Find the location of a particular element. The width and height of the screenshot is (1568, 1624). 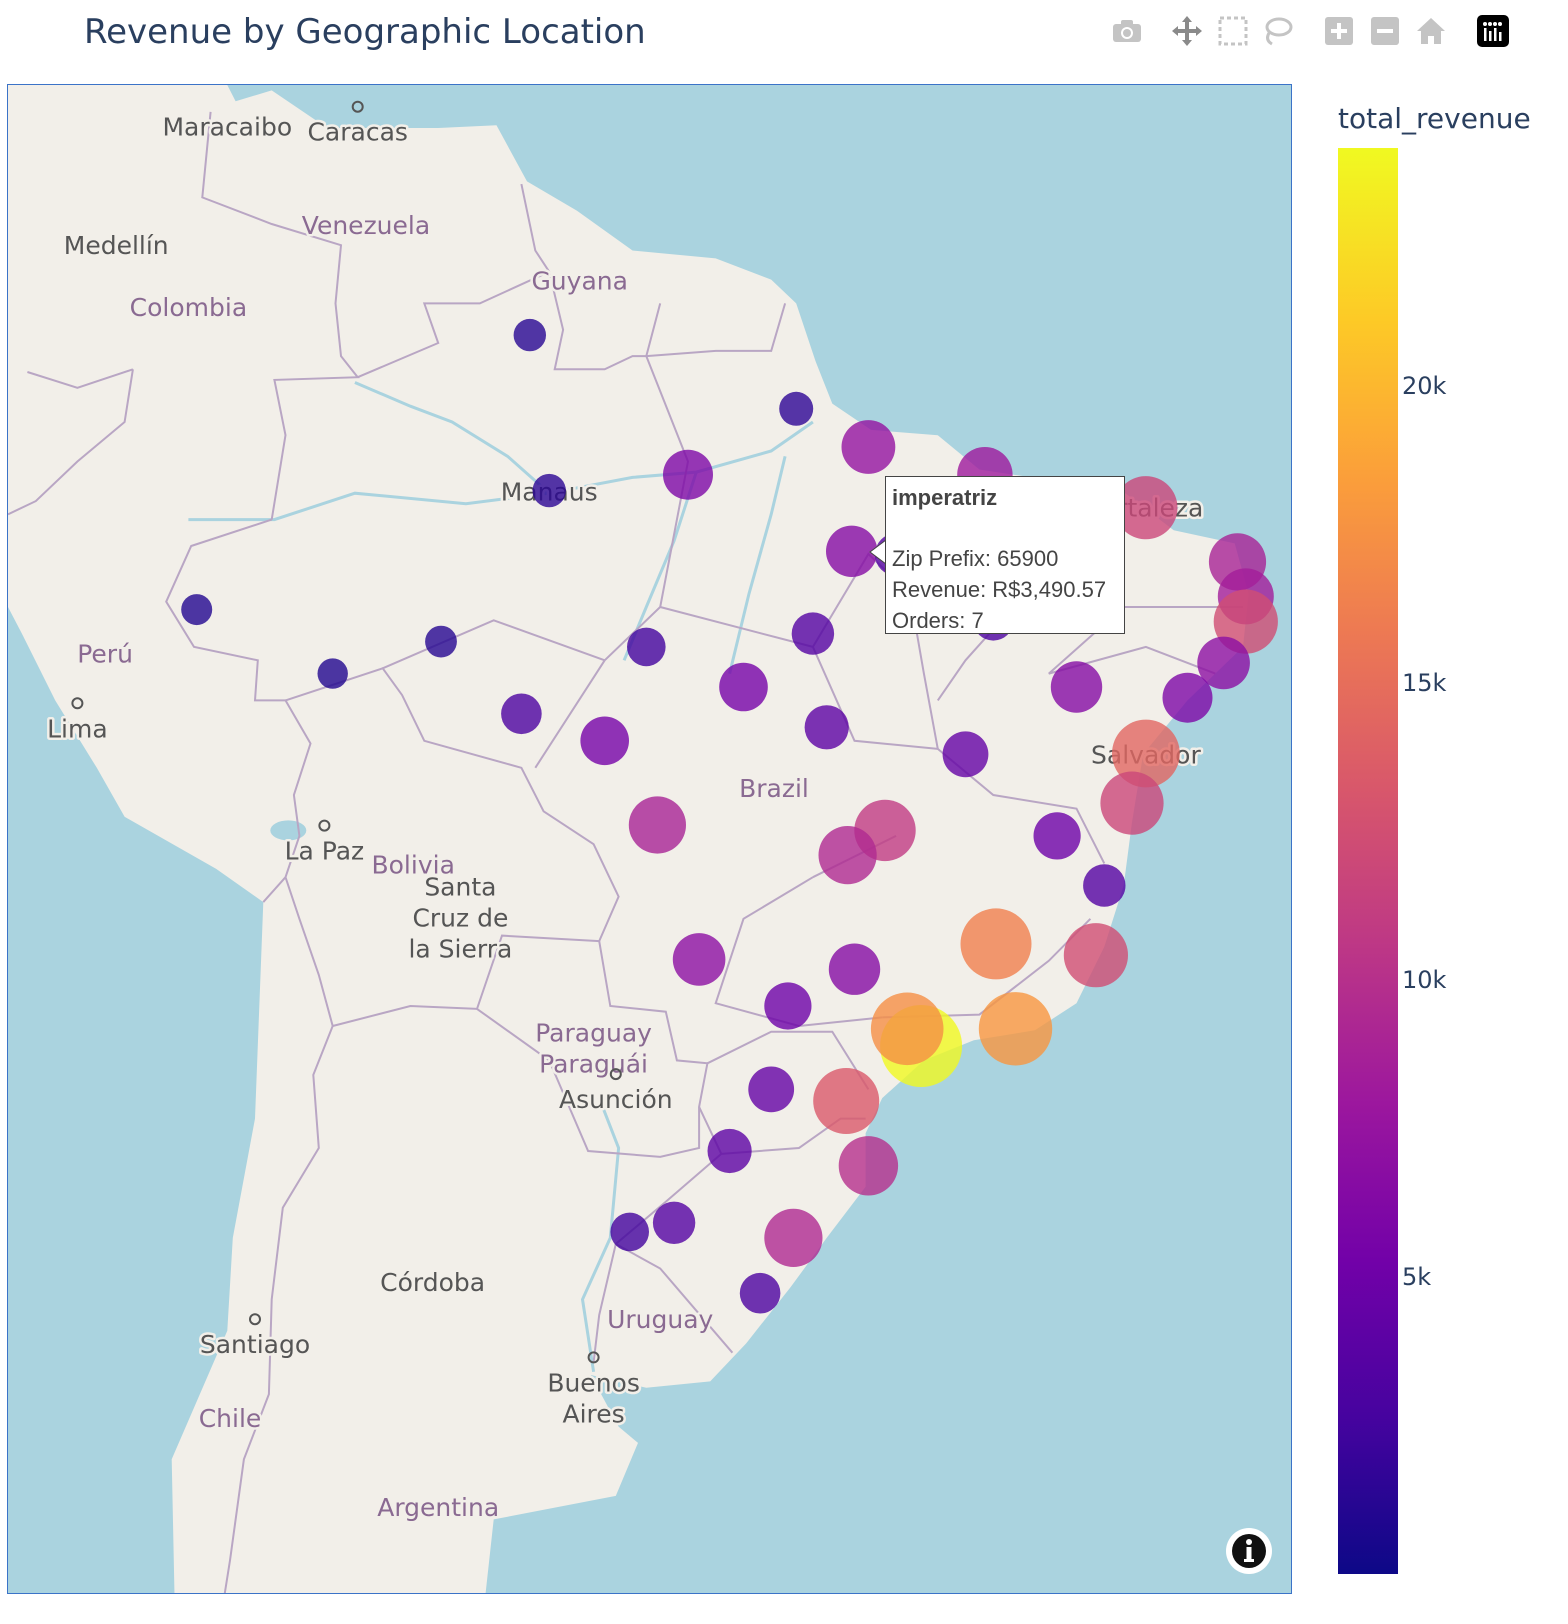

info-icon is located at coordinates (1249, 1551).